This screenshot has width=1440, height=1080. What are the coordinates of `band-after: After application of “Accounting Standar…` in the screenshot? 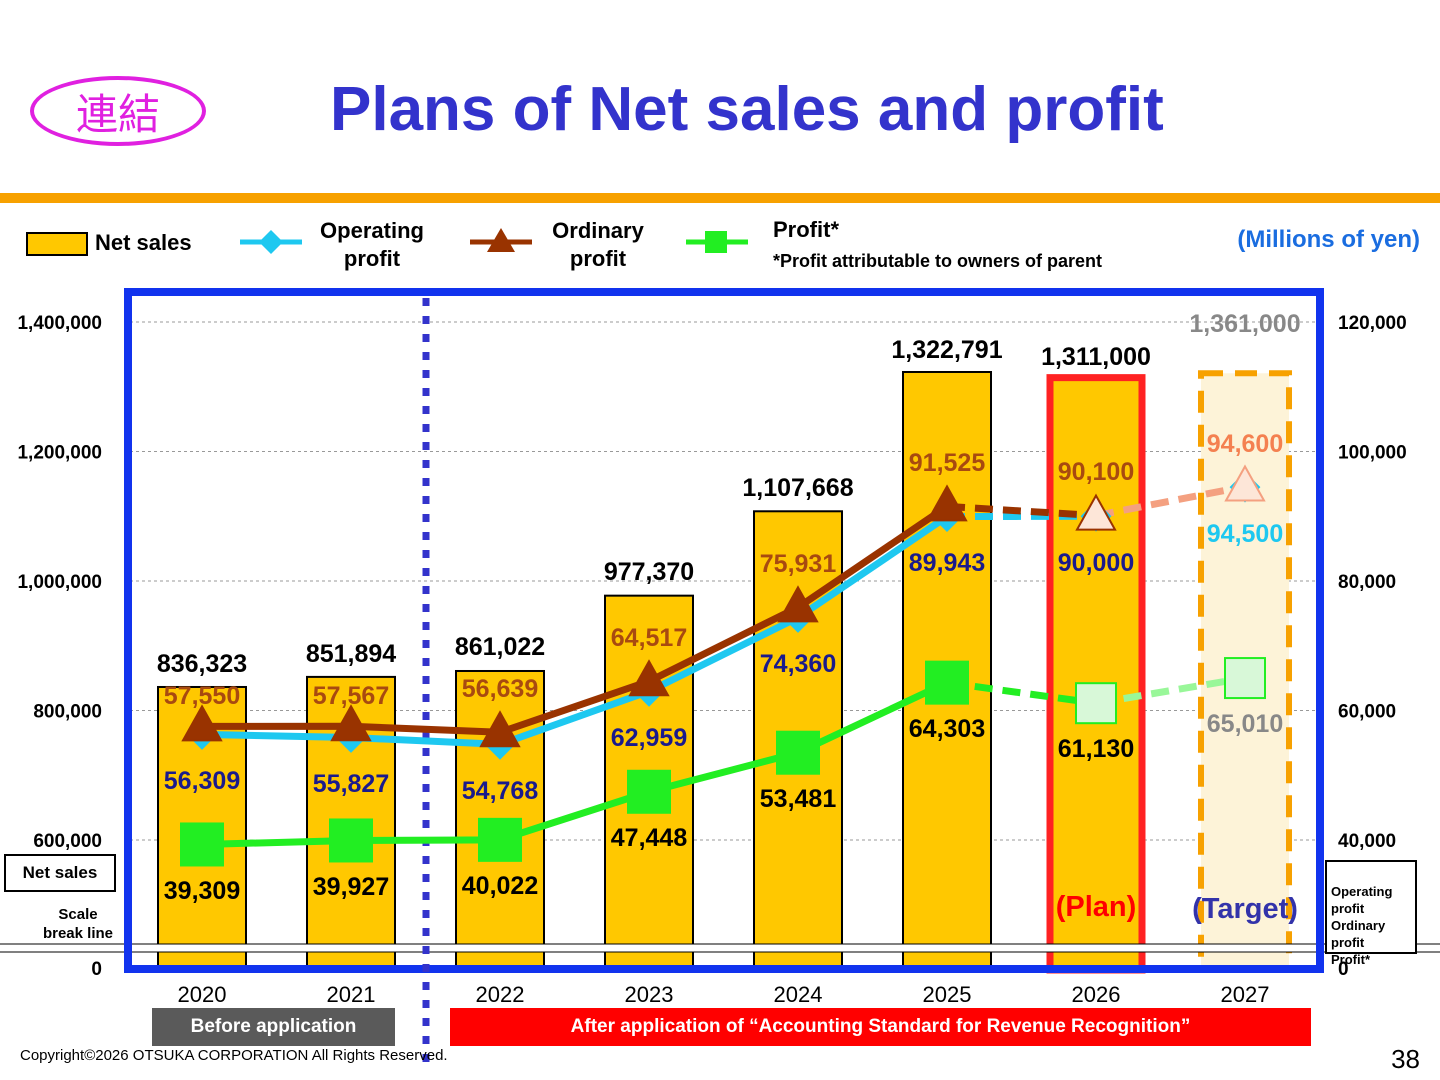 It's located at (880, 1027).